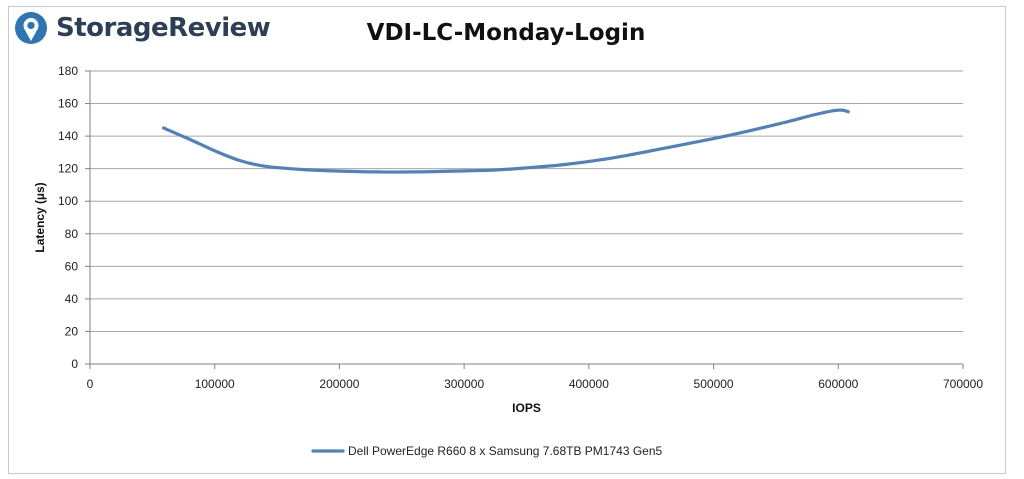 This screenshot has height=479, width=1024. Describe the element at coordinates (506, 33) in the screenshot. I see `chart-title: VDI-LC-Monday-Login` at that location.